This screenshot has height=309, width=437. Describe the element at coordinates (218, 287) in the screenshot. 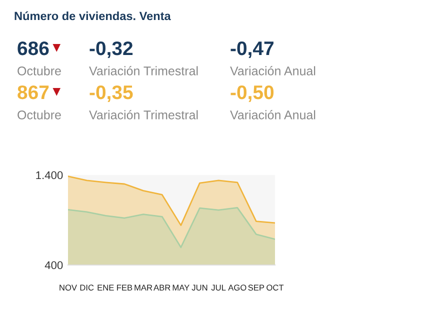

I see `x-tick-label: JUL` at that location.